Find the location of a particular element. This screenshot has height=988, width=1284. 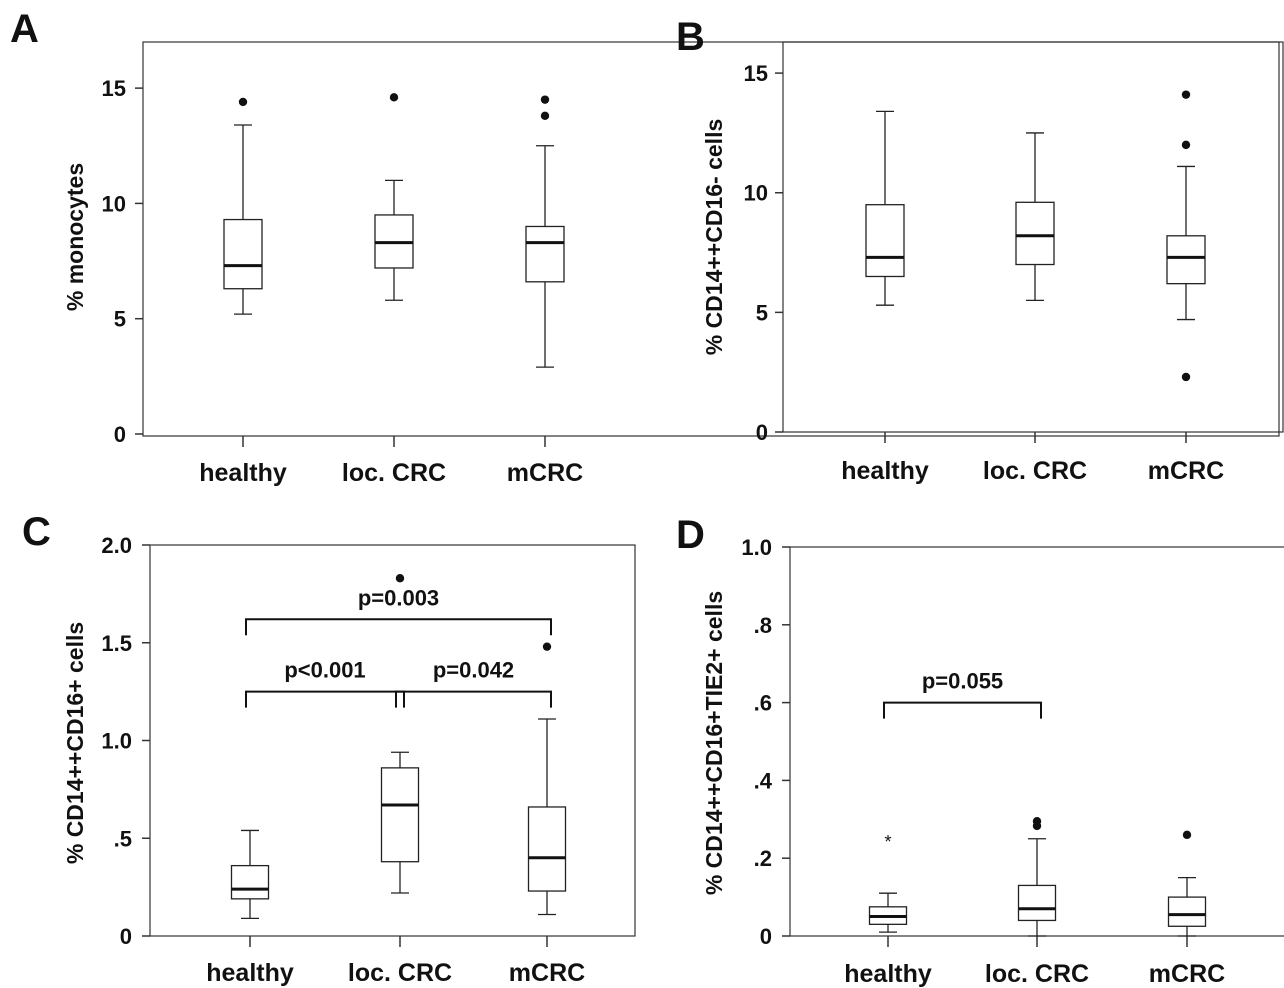

significance-bracket: p=0.055 is located at coordinates (962, 694).